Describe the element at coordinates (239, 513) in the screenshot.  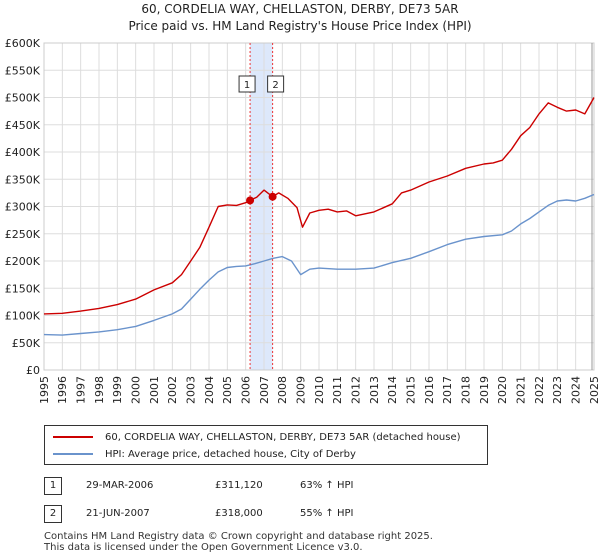
I see `transaction-price: £318,000` at that location.